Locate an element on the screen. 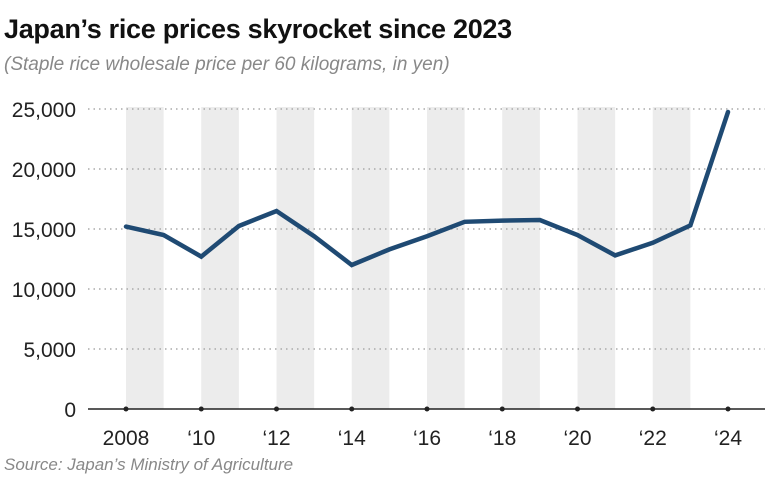  source-note: Source: Japan’s Ministry of Agriculture is located at coordinates (149, 464).